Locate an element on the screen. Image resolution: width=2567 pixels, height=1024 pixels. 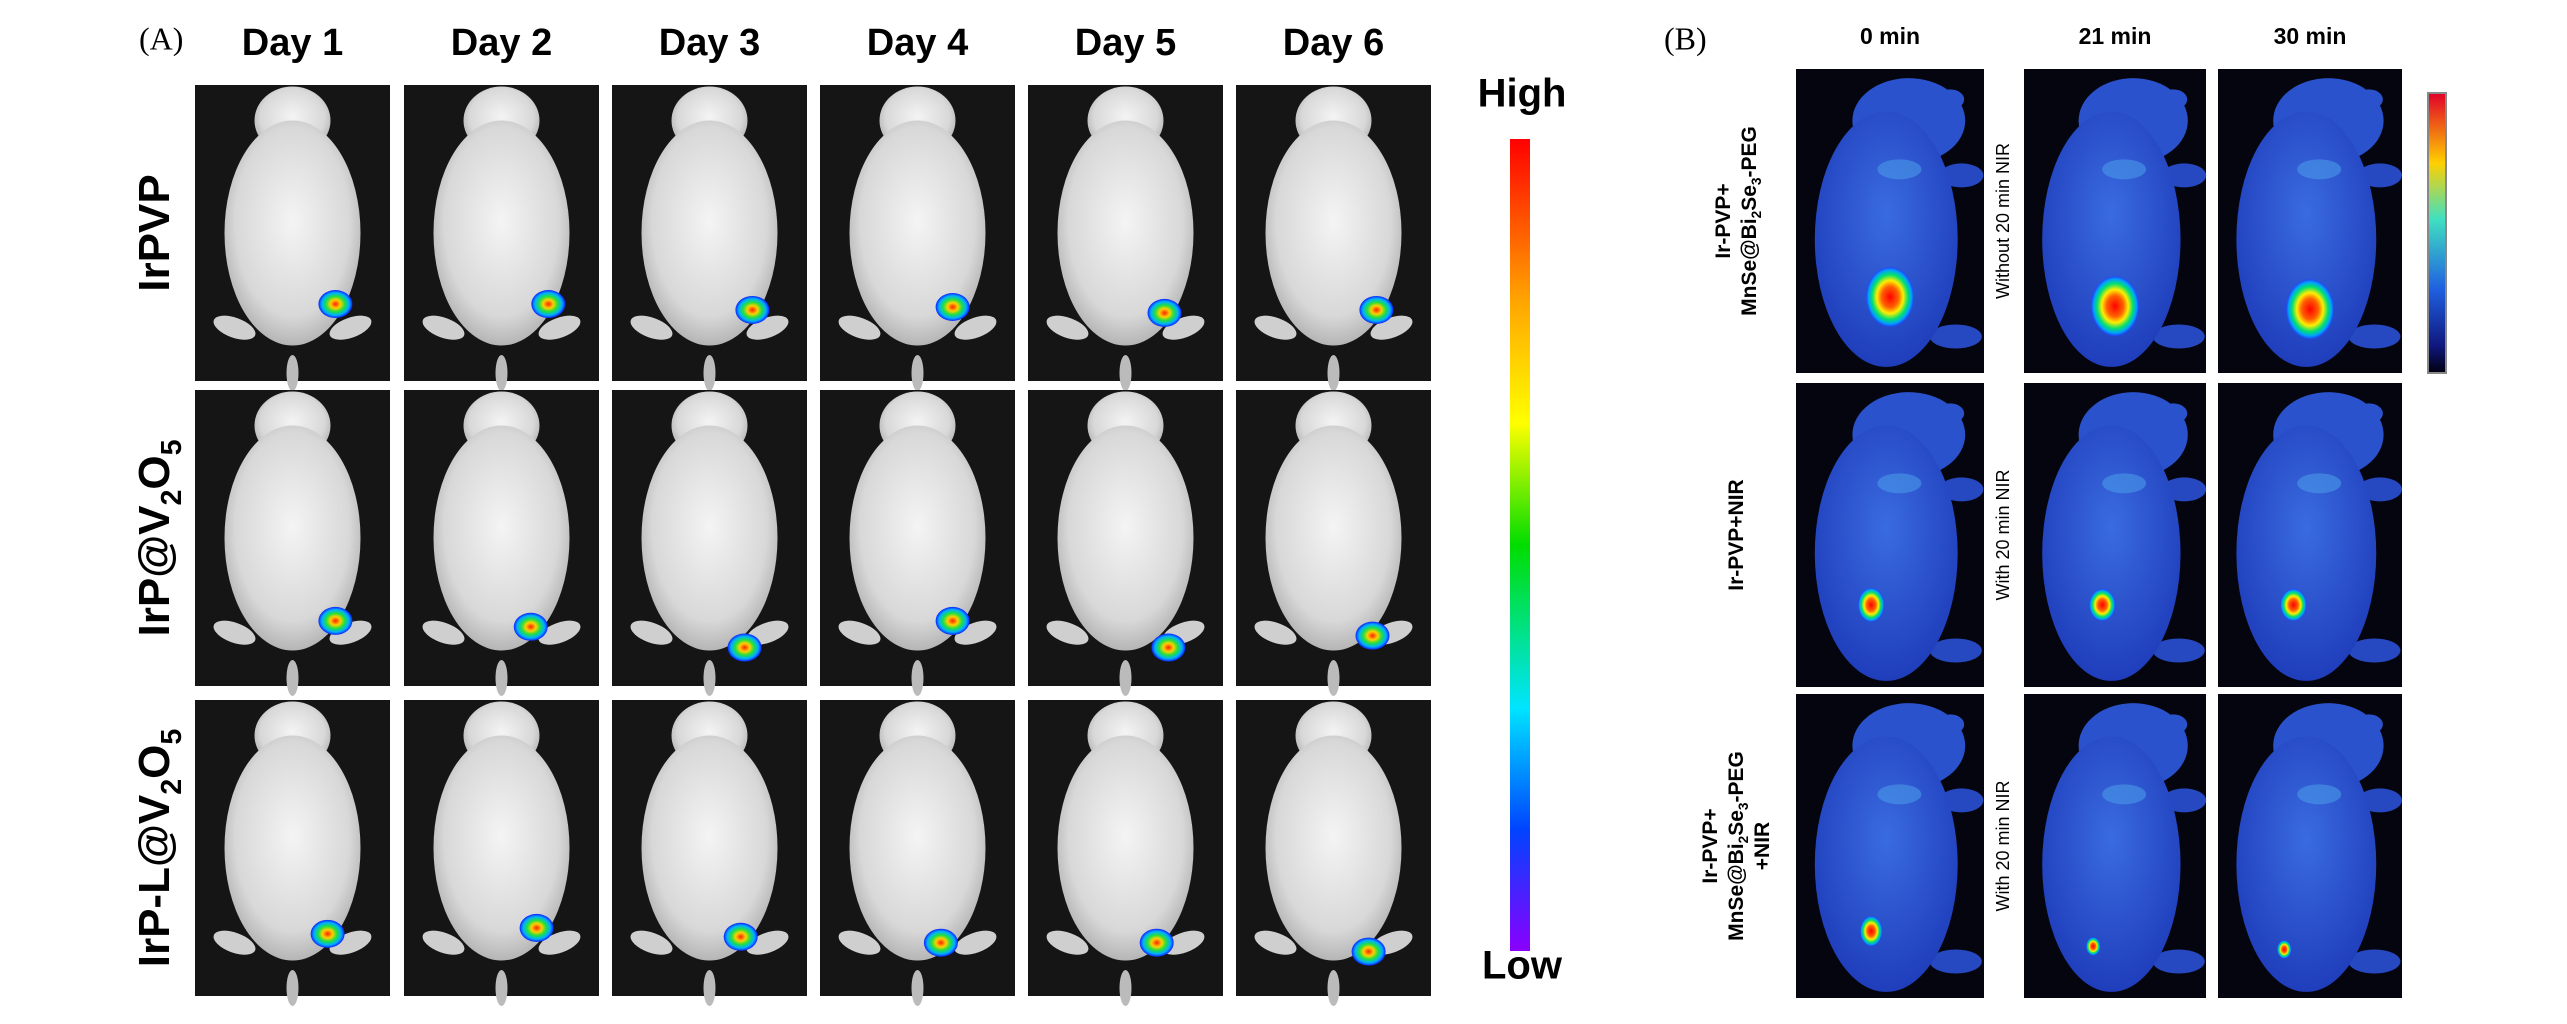
column-header: 30 min is located at coordinates (2310, 36).